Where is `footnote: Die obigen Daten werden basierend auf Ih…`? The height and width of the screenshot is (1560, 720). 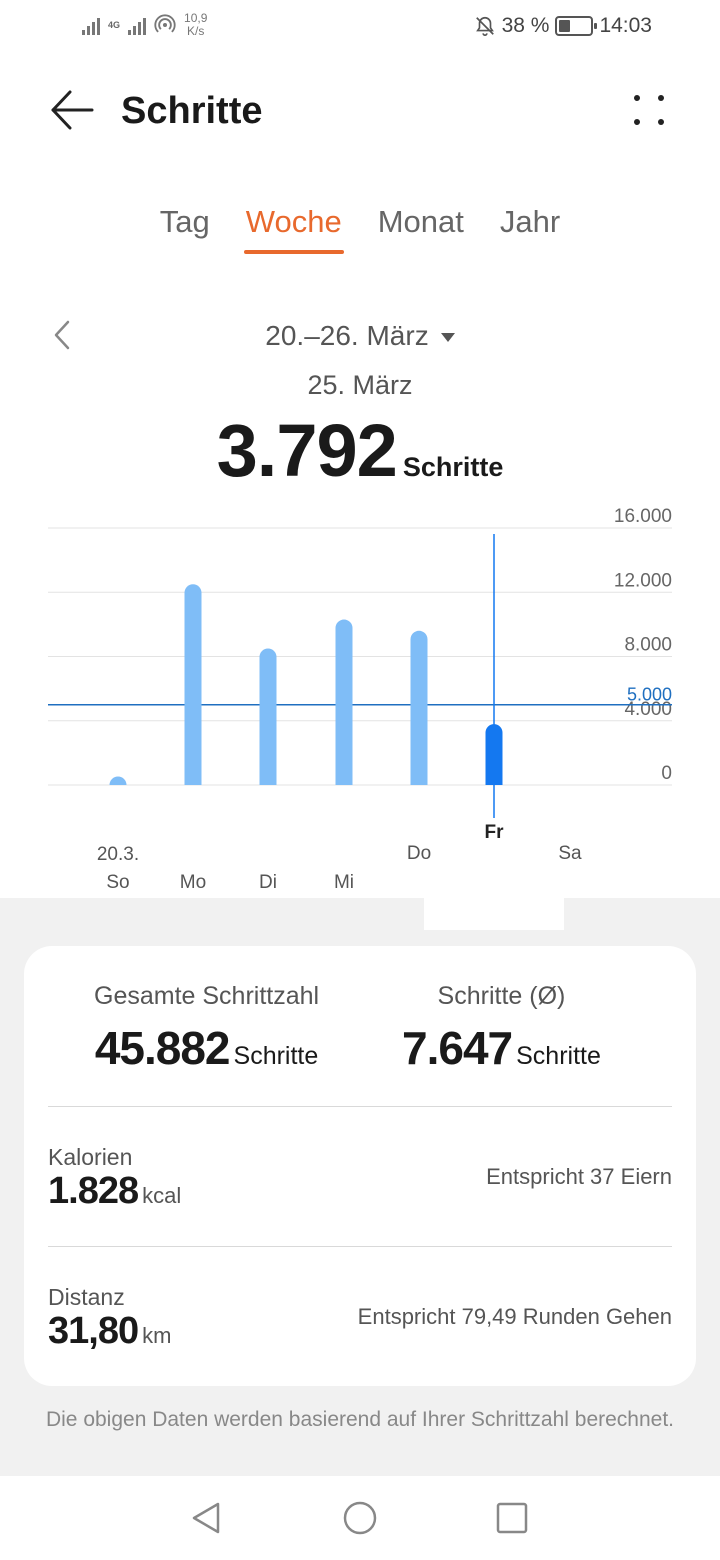 footnote: Die obigen Daten werden basierend auf Ih… is located at coordinates (360, 1419).